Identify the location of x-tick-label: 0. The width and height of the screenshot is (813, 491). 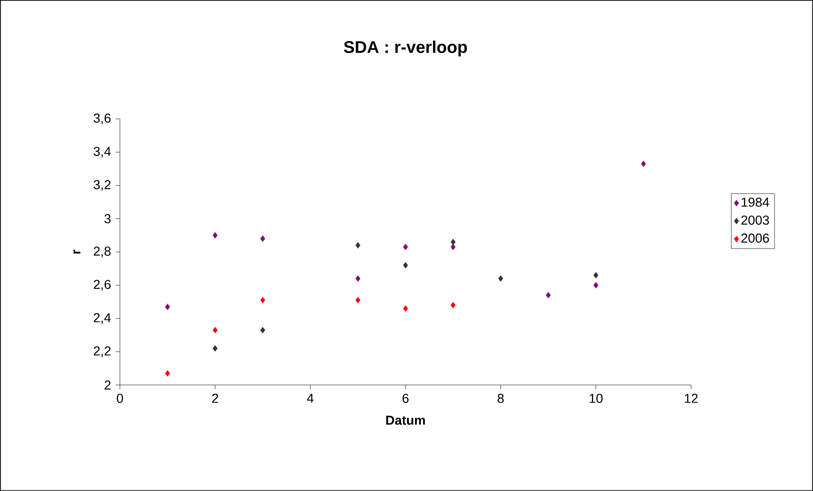
(120, 398).